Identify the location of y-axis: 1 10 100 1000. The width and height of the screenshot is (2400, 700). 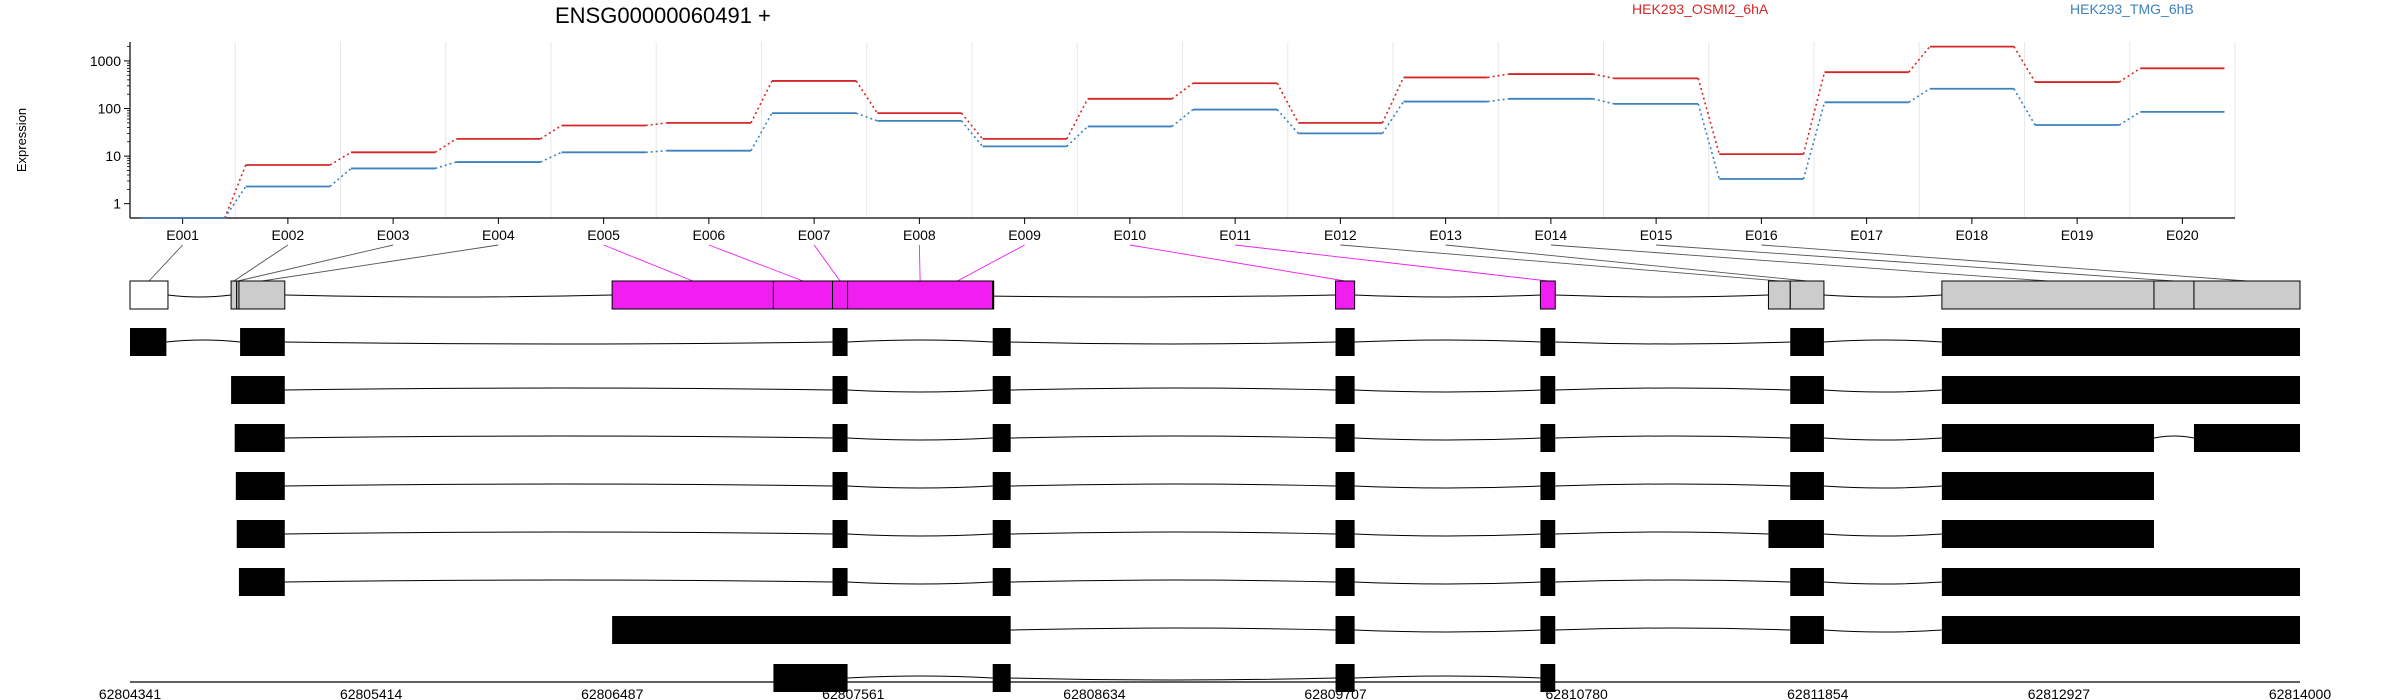
(110, 130).